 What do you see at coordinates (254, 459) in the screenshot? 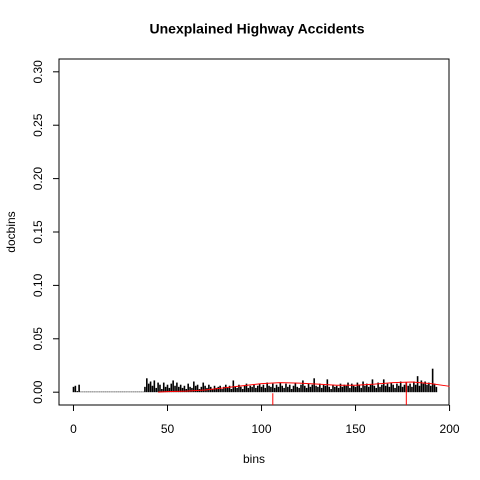
I see `x-axis-label: bins` at bounding box center [254, 459].